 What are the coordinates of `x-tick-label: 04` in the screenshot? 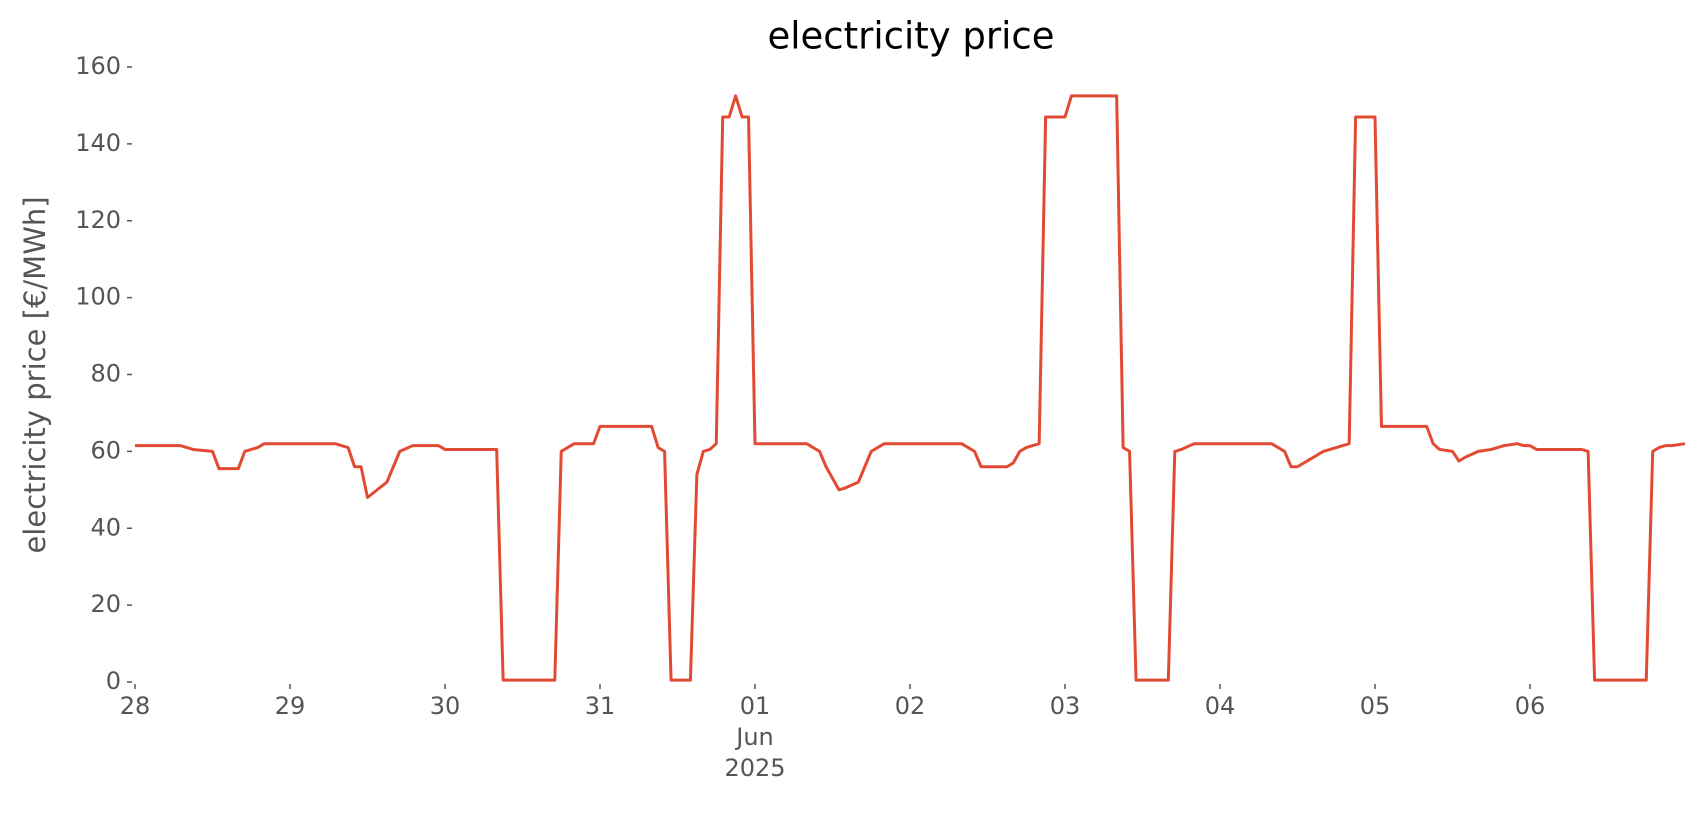 It's located at (1220, 706).